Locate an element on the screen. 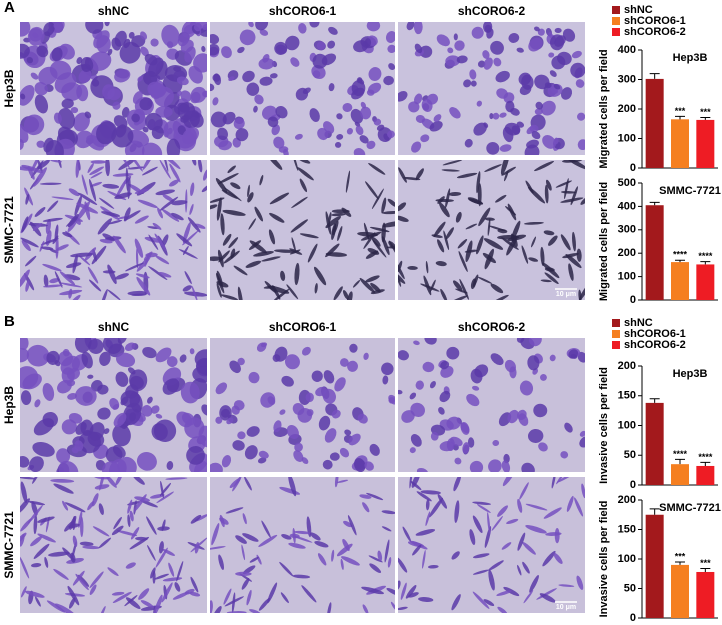 The height and width of the screenshot is (625, 722). legend-swatch is located at coordinates (616, 10).